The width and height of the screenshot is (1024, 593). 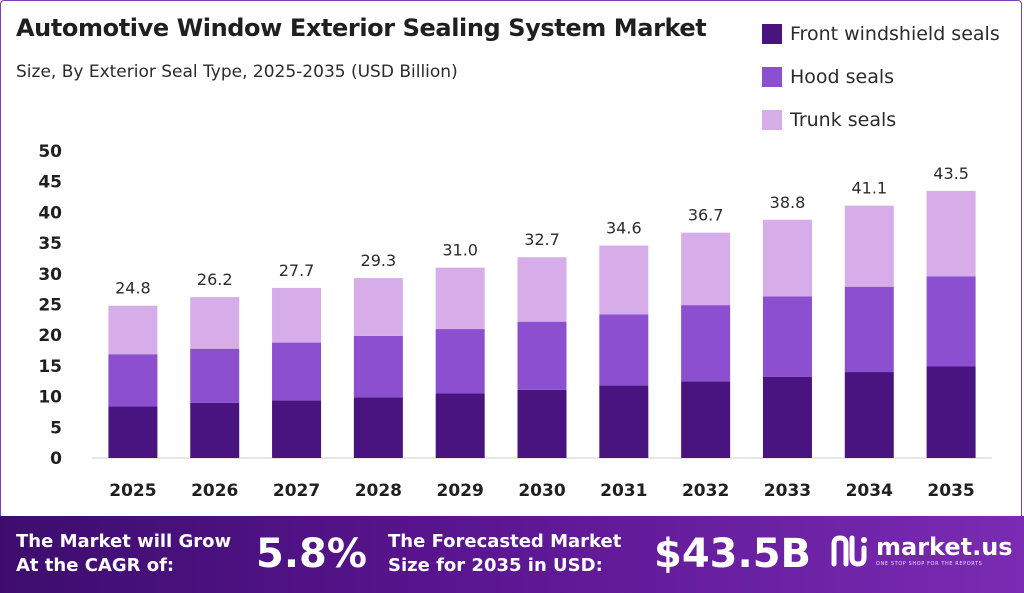 What do you see at coordinates (542, 239) in the screenshot?
I see `bar-total-label: 32.7` at bounding box center [542, 239].